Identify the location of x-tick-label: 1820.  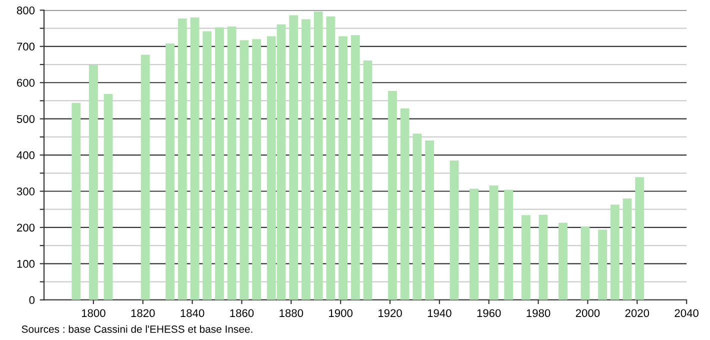
(143, 313).